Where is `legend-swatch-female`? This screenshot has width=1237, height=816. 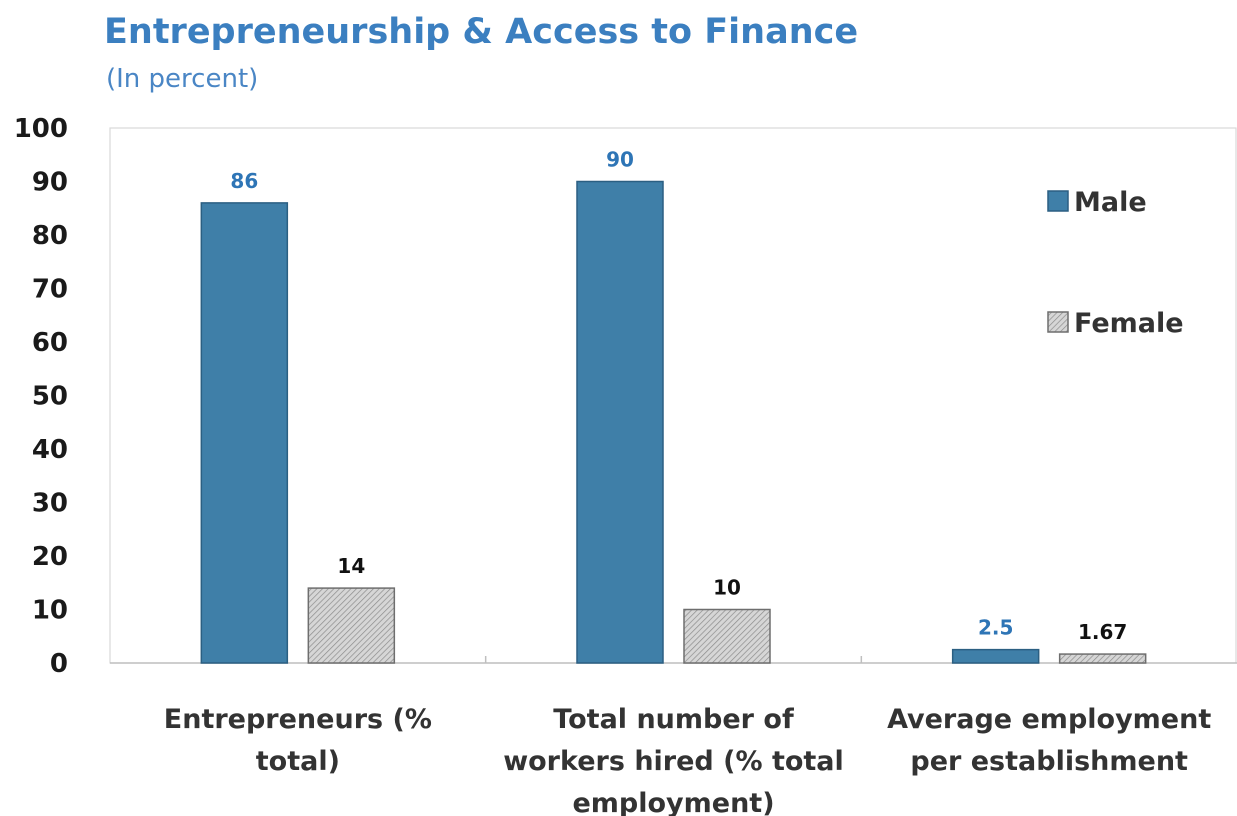
legend-swatch-female is located at coordinates (1058, 322).